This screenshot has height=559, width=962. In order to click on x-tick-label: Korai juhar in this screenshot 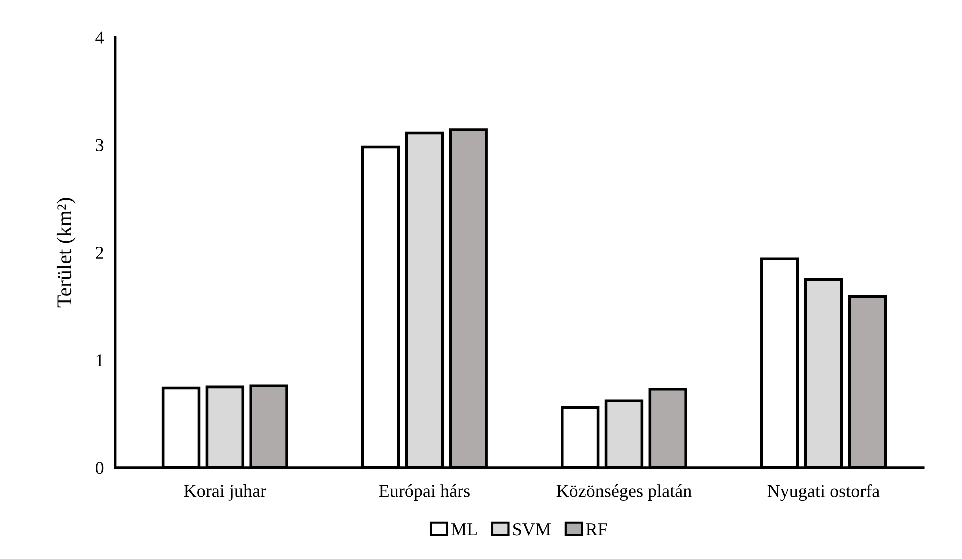, I will do `click(225, 492)`.